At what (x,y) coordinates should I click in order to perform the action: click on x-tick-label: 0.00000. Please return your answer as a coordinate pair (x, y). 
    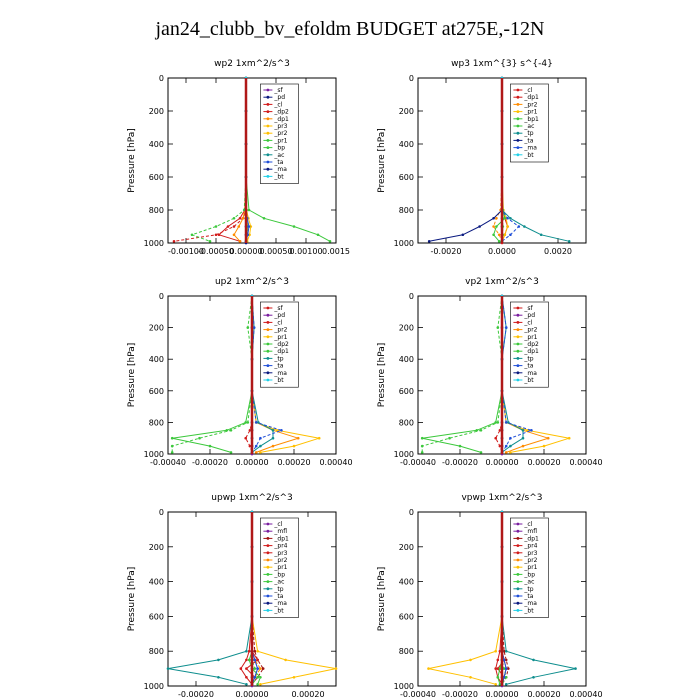
    Looking at the image, I should click on (501, 462).